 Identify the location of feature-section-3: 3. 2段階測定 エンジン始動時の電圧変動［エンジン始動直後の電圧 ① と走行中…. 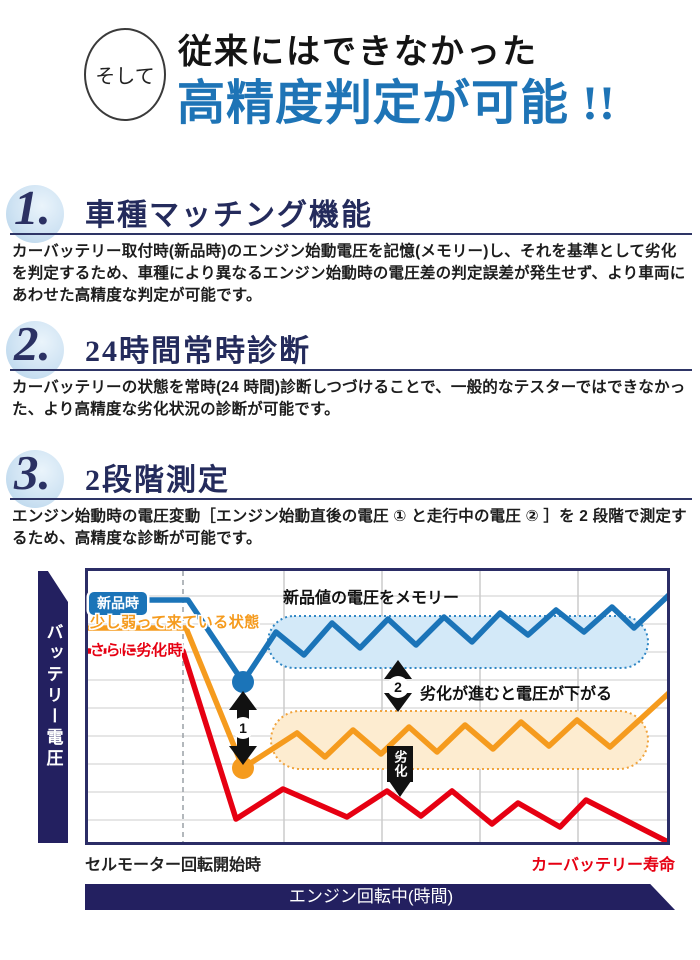
(350, 512).